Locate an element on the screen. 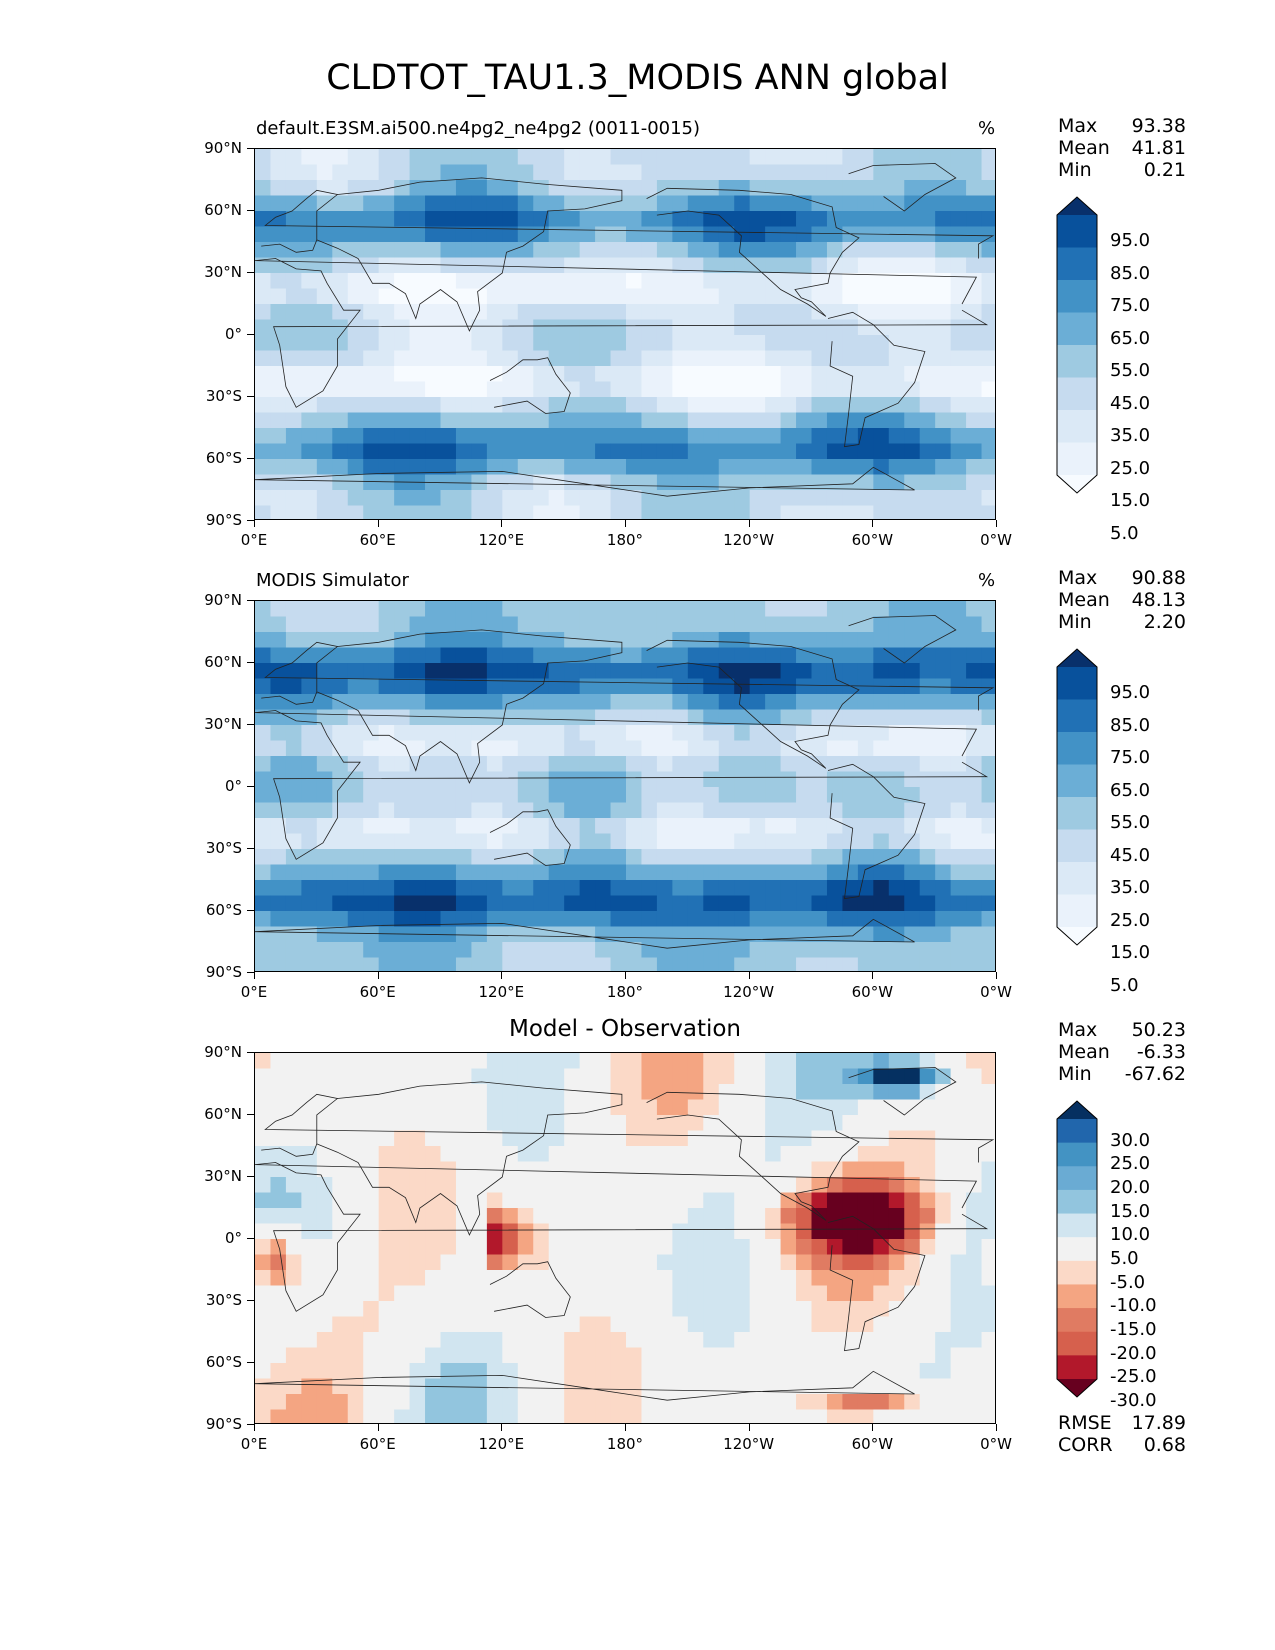  stat-value: 93.38 is located at coordinates (1158, 126).